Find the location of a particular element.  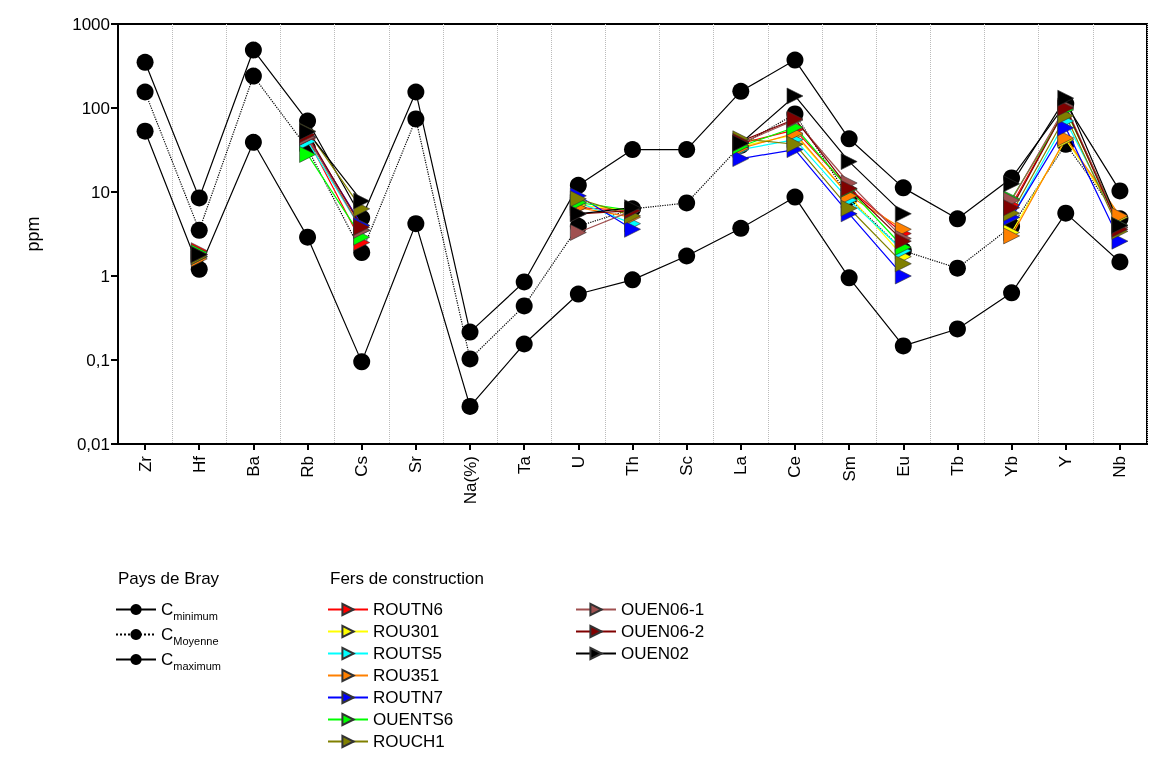

x-tick-label: Ce is located at coordinates (795, 467).